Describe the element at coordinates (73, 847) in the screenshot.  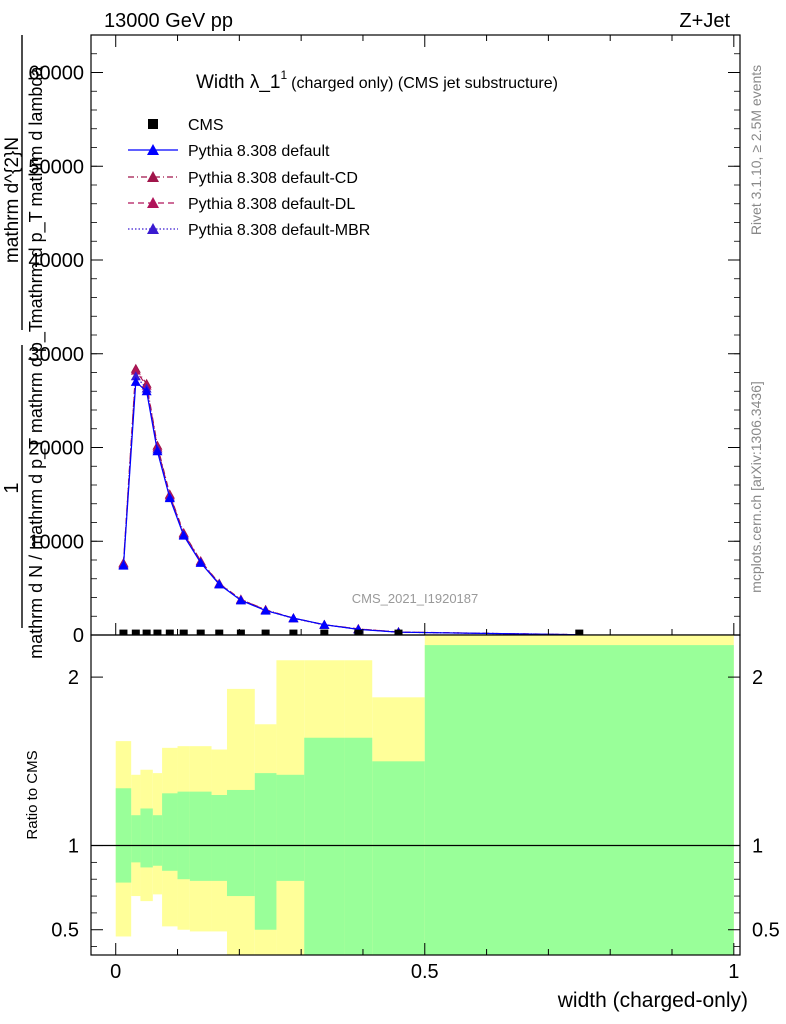
I see `ratio-ytick-label: 1` at that location.